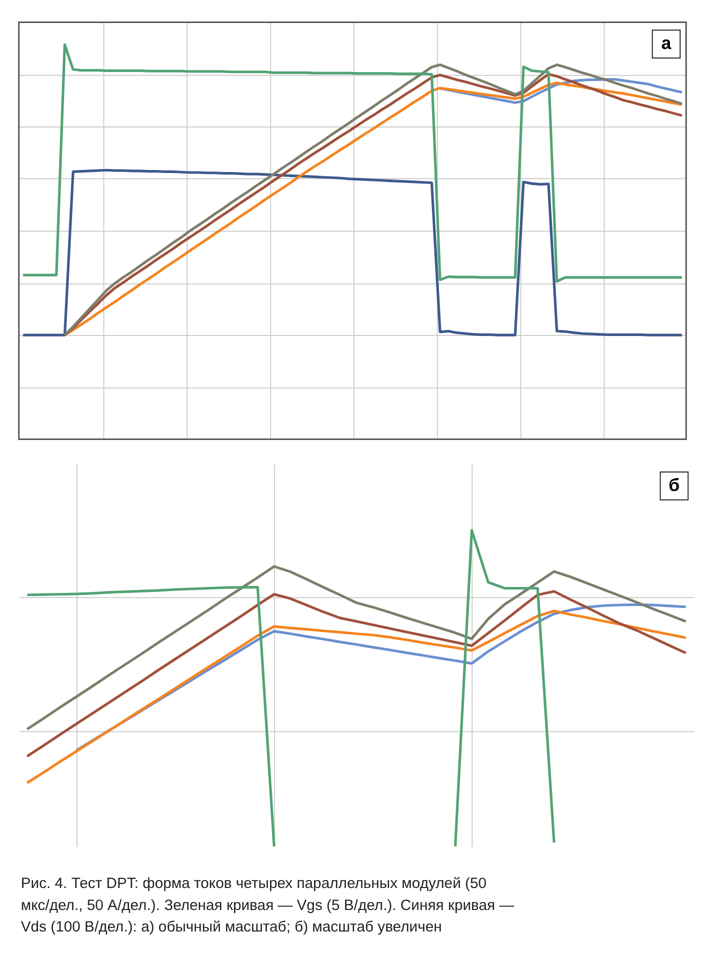 The width and height of the screenshot is (702, 964). Describe the element at coordinates (674, 484) in the screenshot. I see `chart-title: б` at that location.